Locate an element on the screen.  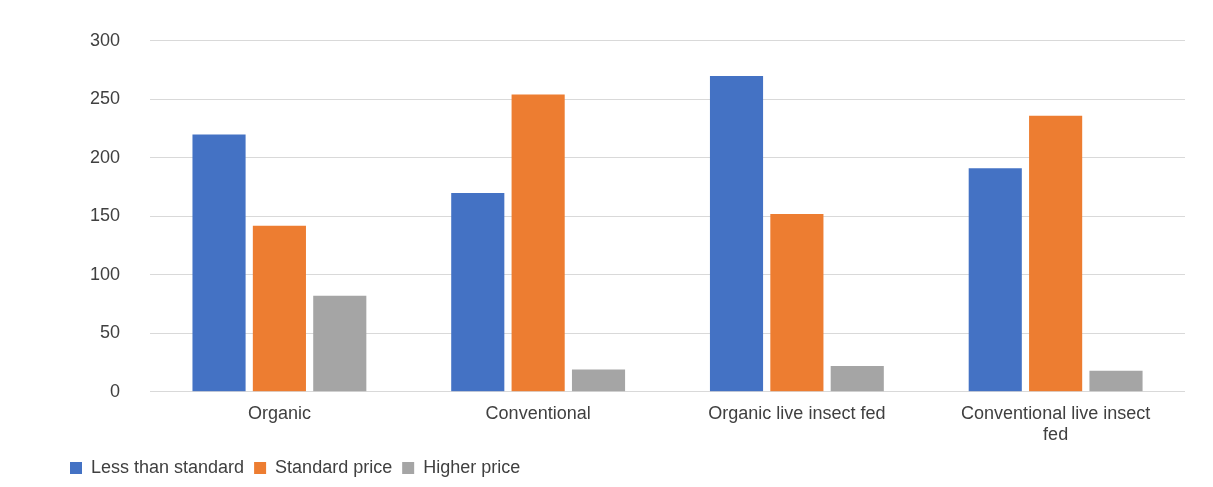
y-tick-label: 150 is located at coordinates (105, 215).